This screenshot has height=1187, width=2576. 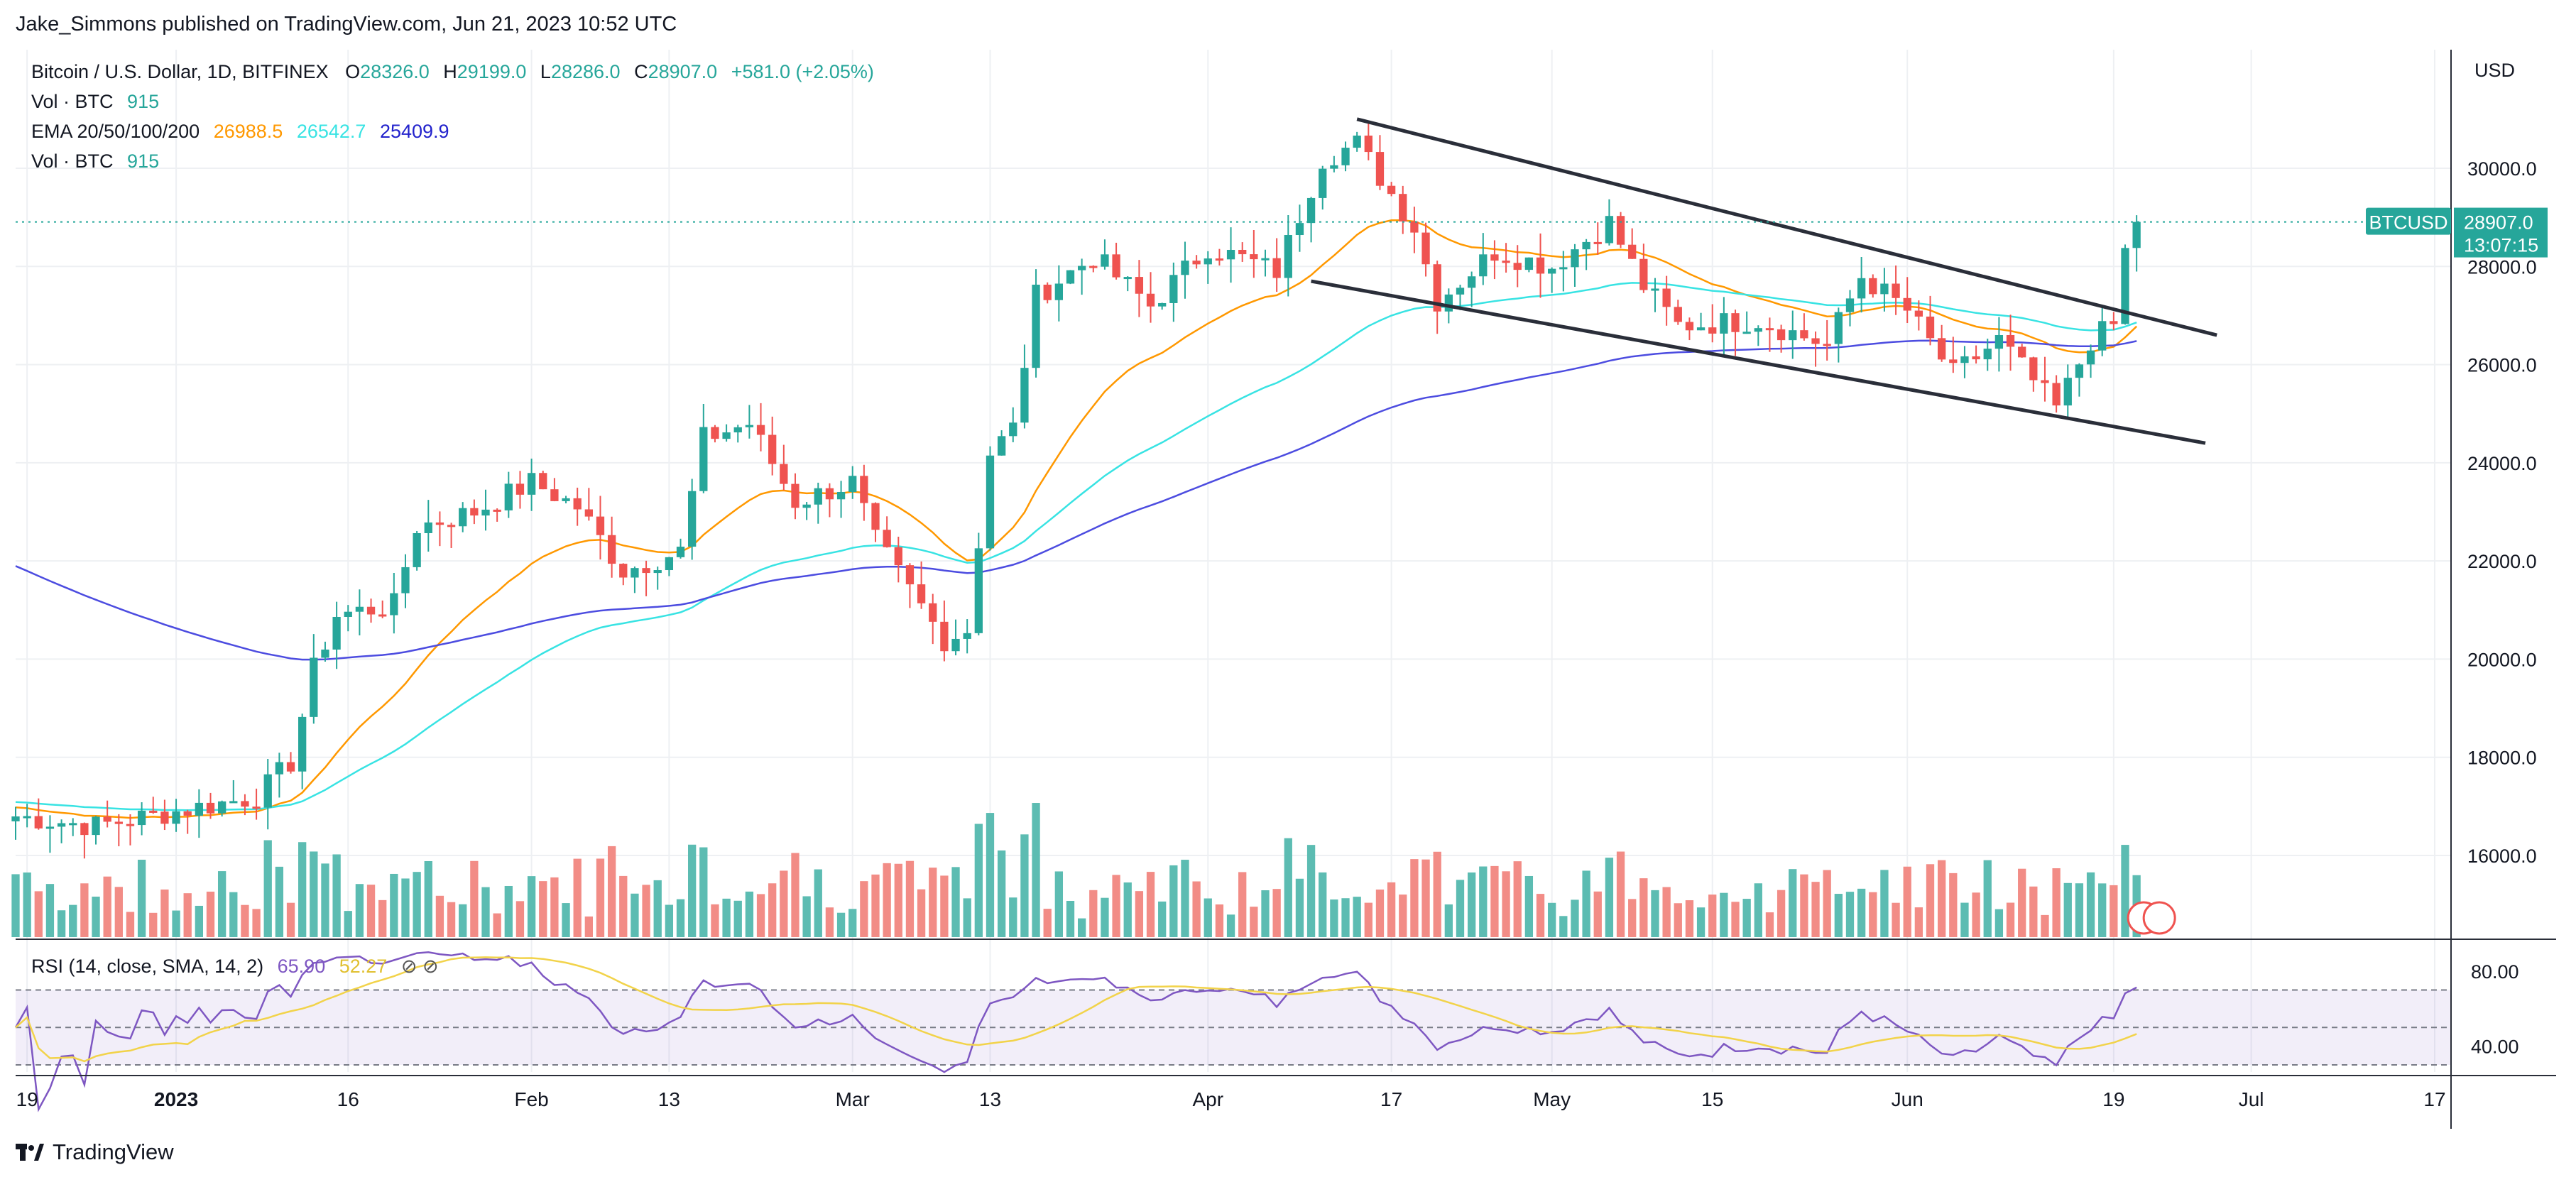 I want to click on legend-low-value: 28286.0, so click(x=585, y=71).